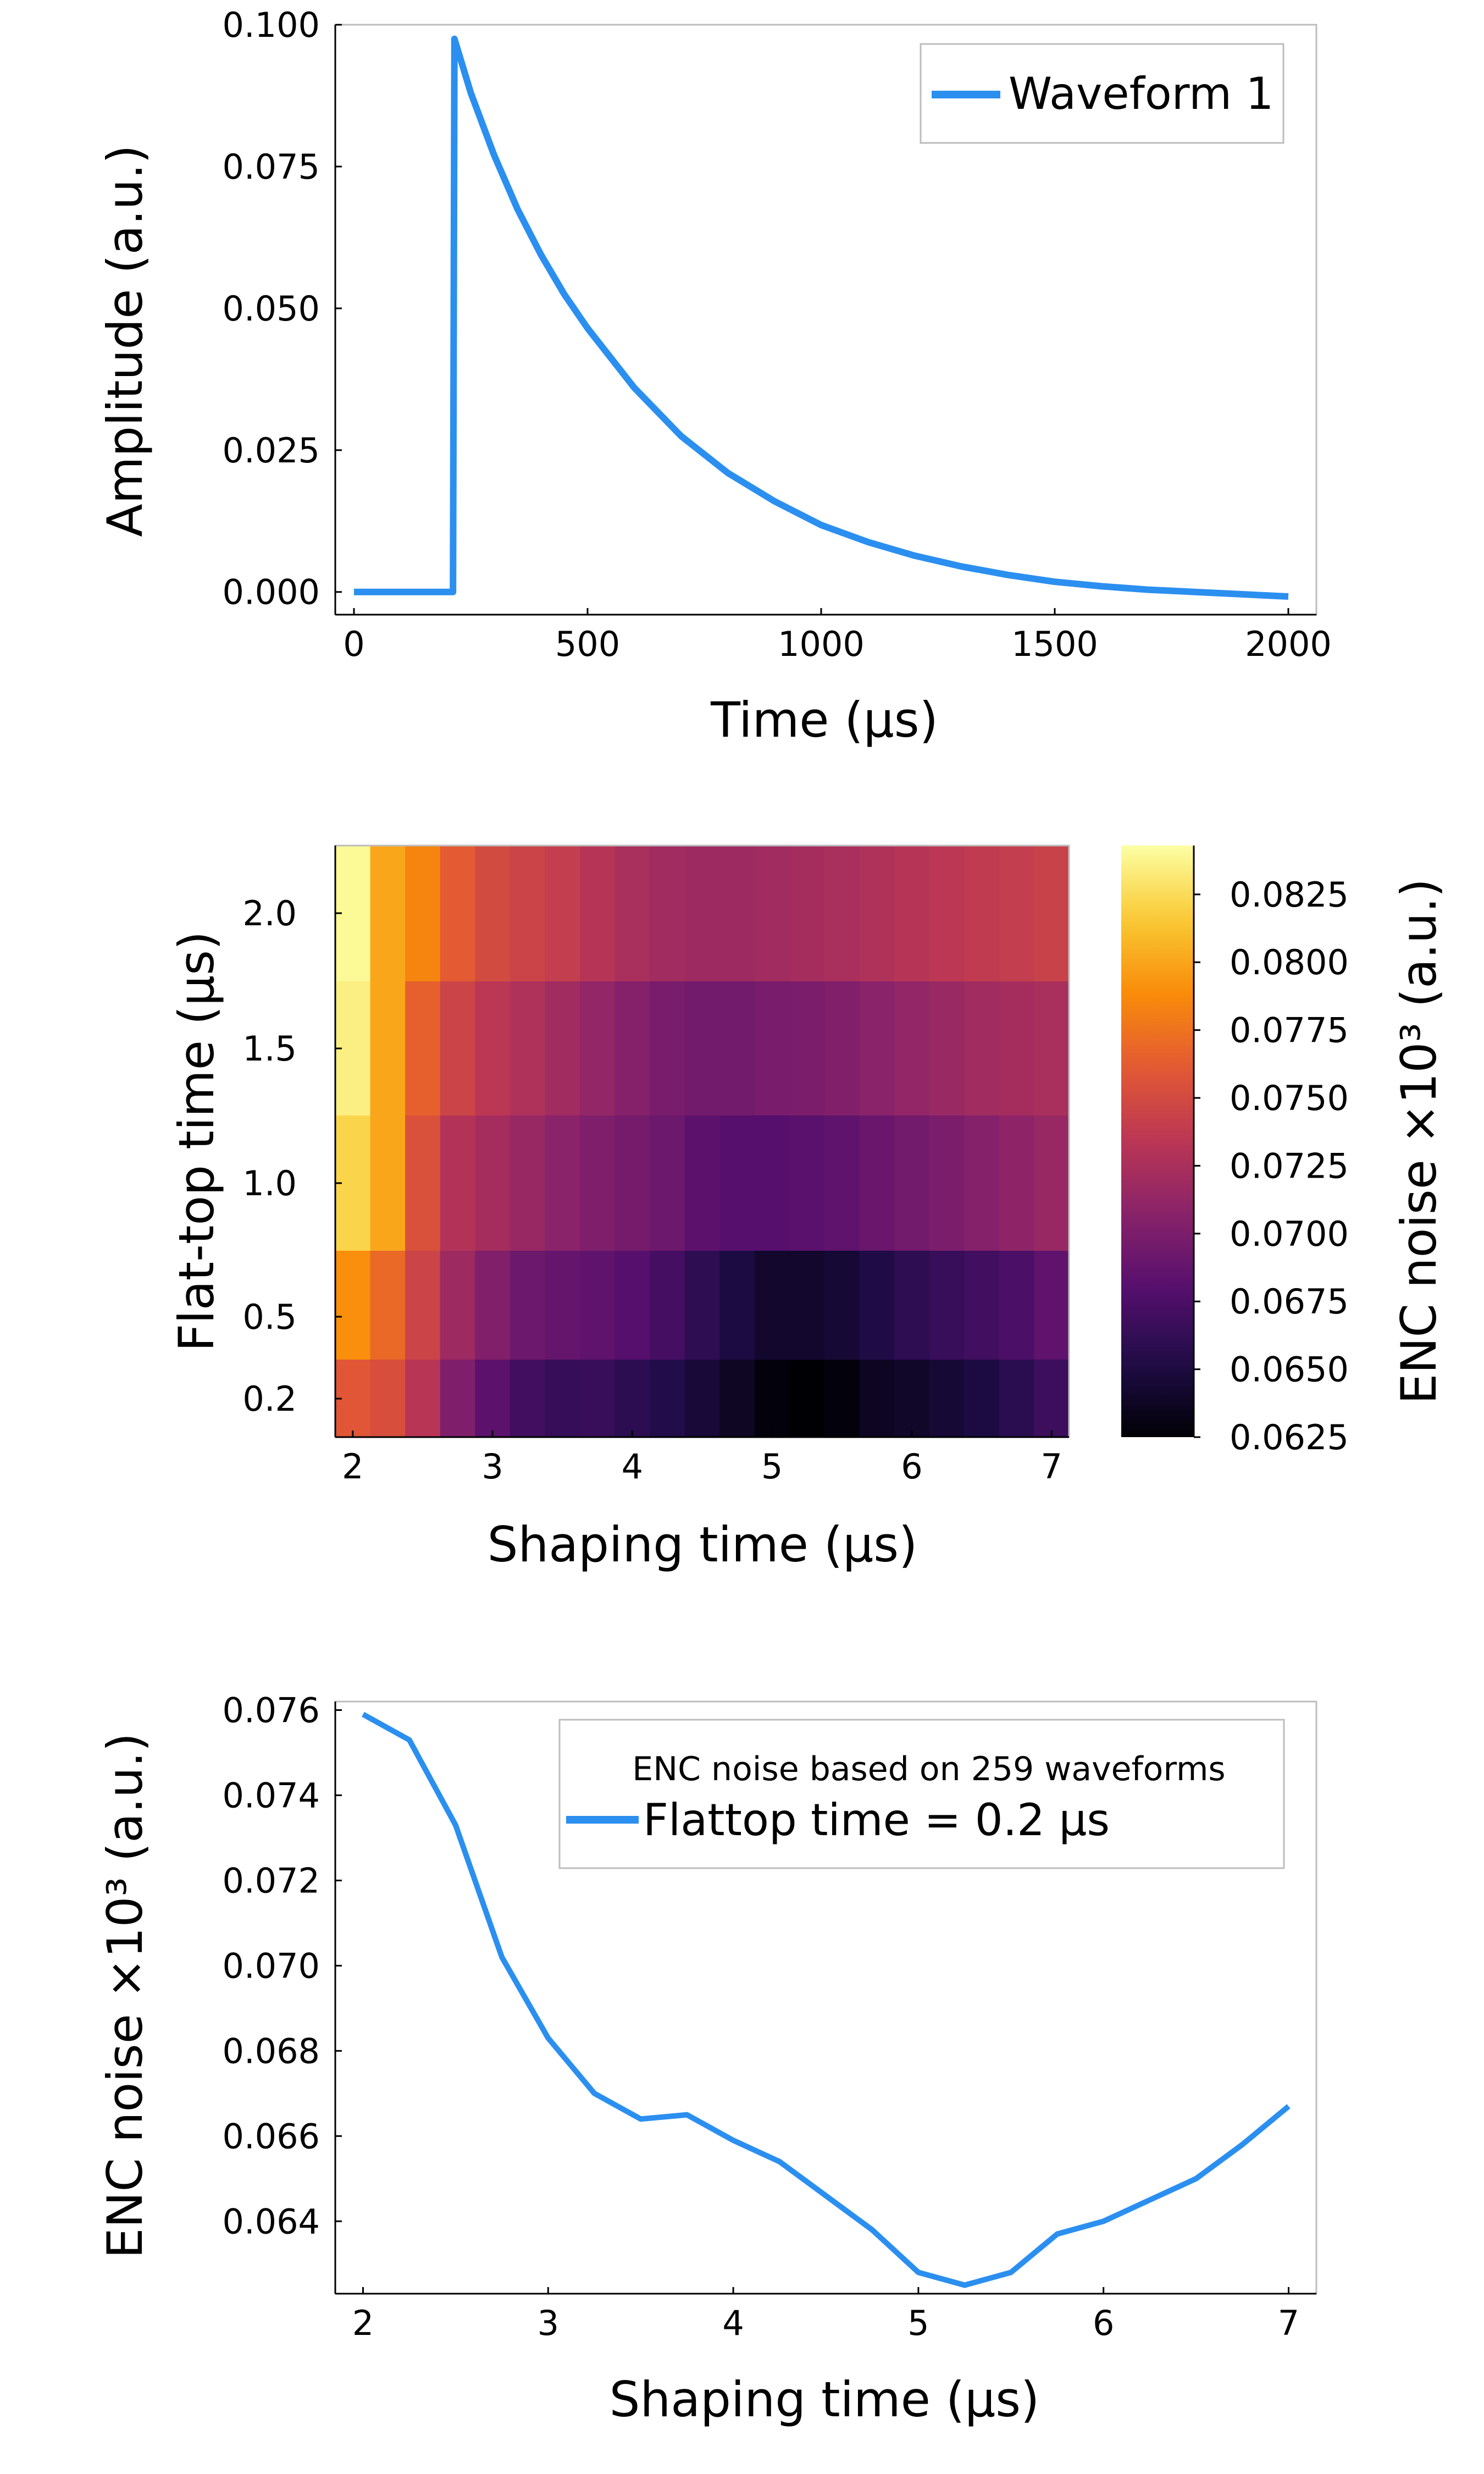  Describe the element at coordinates (1054, 644) in the screenshot. I see `x-tick-label: 1500` at that location.